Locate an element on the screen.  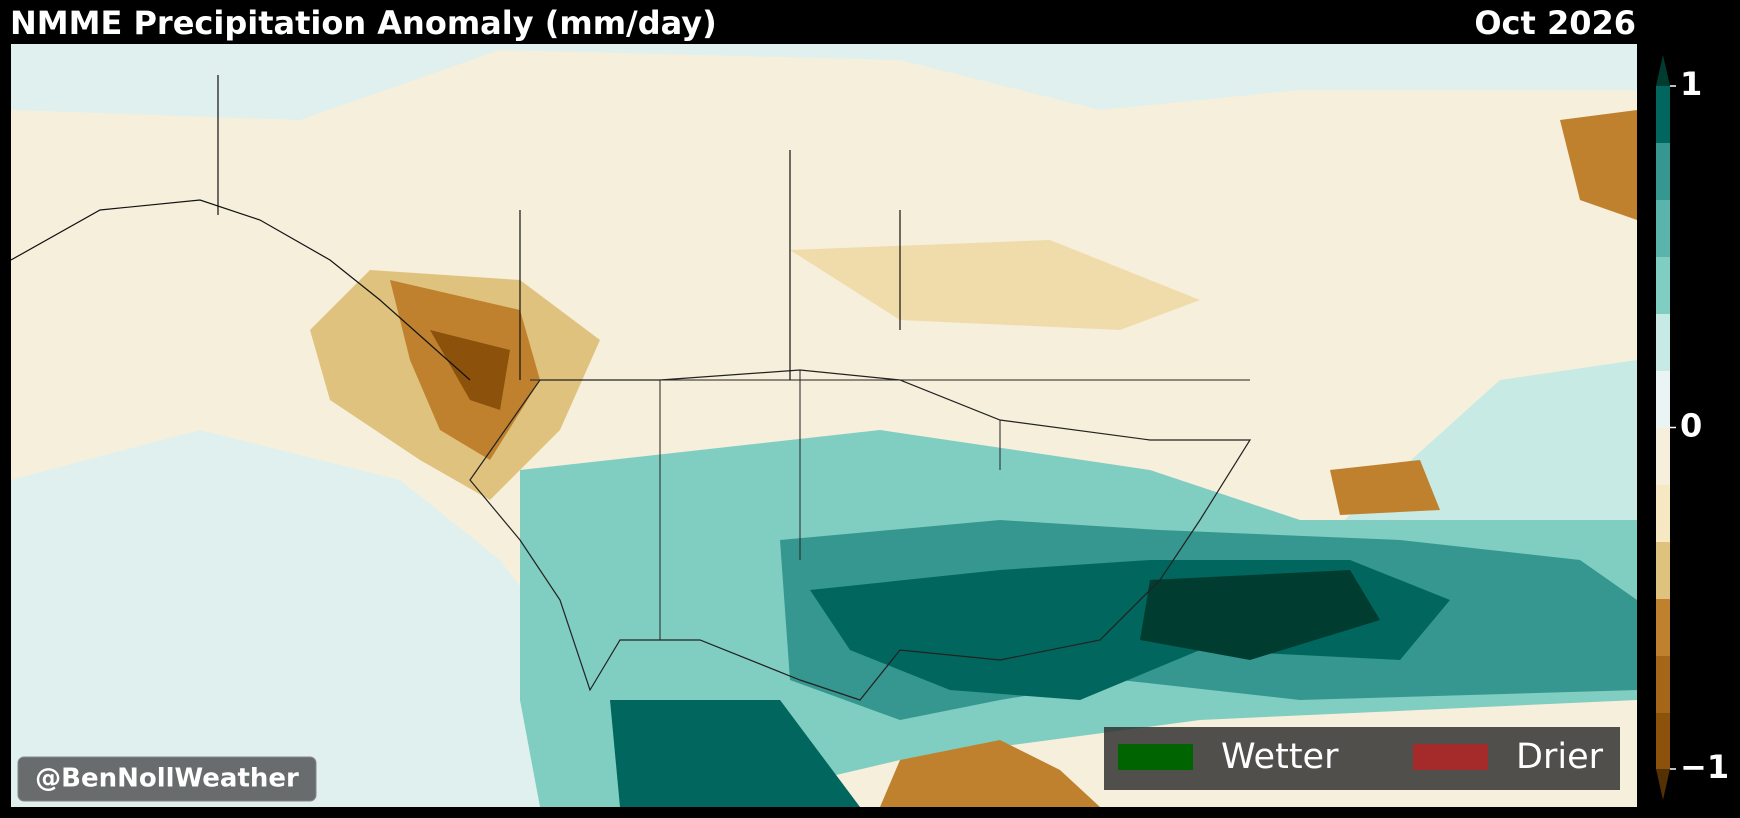
dry-light is located at coordinates (995, 285).